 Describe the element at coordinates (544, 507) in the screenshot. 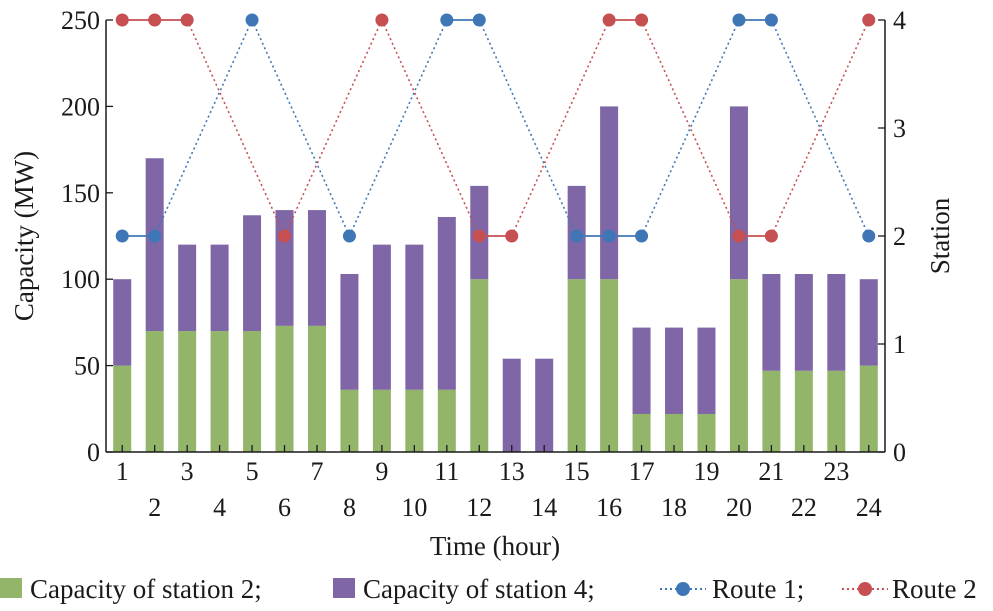

I see `x-tick-label: 14` at that location.